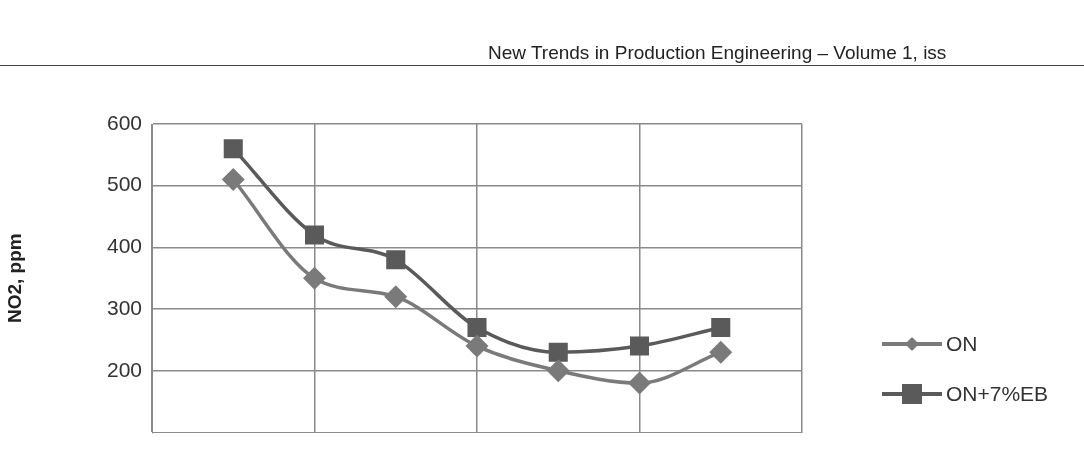  Describe the element at coordinates (124, 369) in the screenshot. I see `y-tick-label: 200` at that location.